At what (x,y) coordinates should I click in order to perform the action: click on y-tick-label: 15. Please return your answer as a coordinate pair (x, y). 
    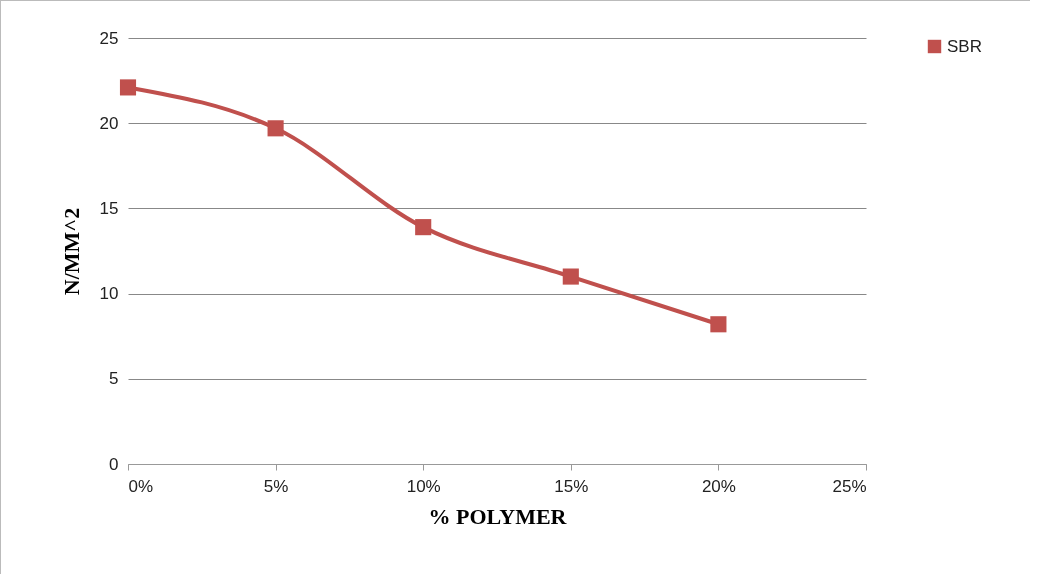
    Looking at the image, I should click on (109, 208).